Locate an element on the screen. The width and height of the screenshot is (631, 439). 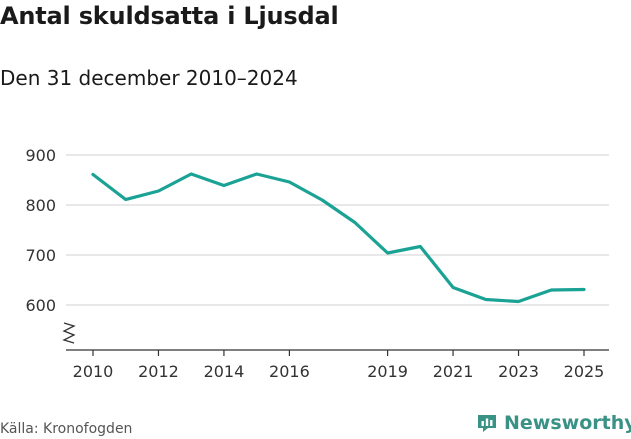
x-tick-label-2019: 2019 is located at coordinates (387, 371).